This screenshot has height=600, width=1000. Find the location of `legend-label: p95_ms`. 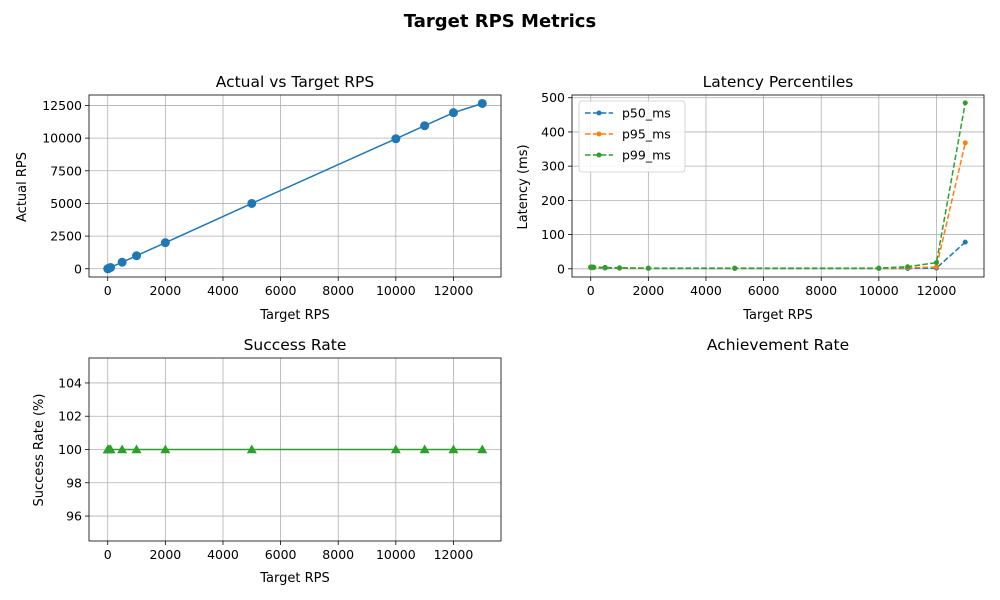

legend-label: p95_ms is located at coordinates (646, 134).